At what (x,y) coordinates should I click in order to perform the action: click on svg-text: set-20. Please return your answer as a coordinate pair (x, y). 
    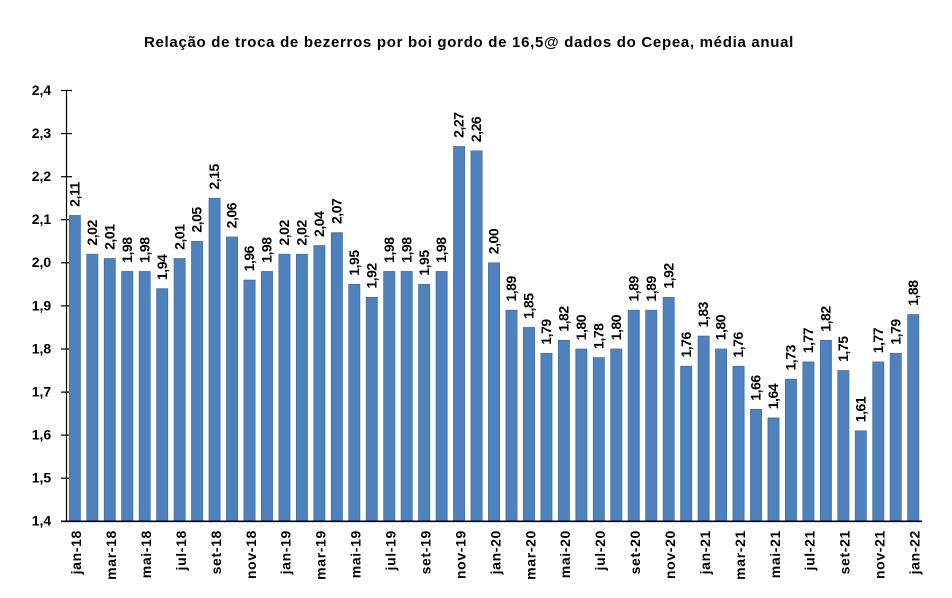
    Looking at the image, I should click on (635, 552).